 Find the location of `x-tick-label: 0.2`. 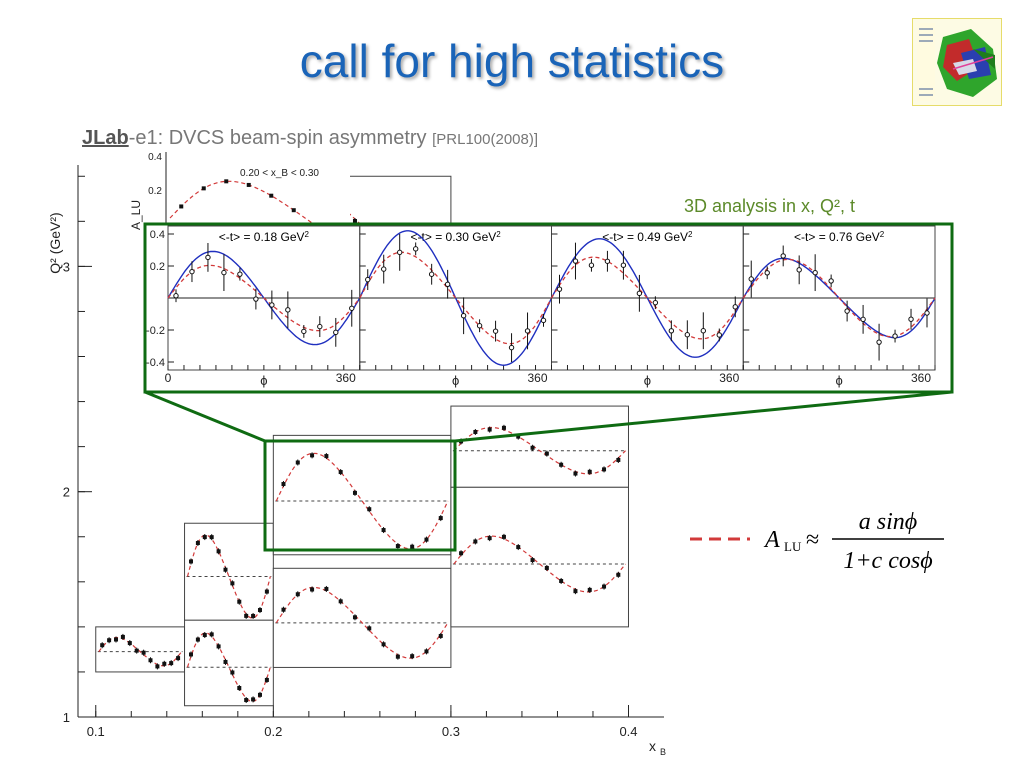

x-tick-label: 0.2 is located at coordinates (273, 731).